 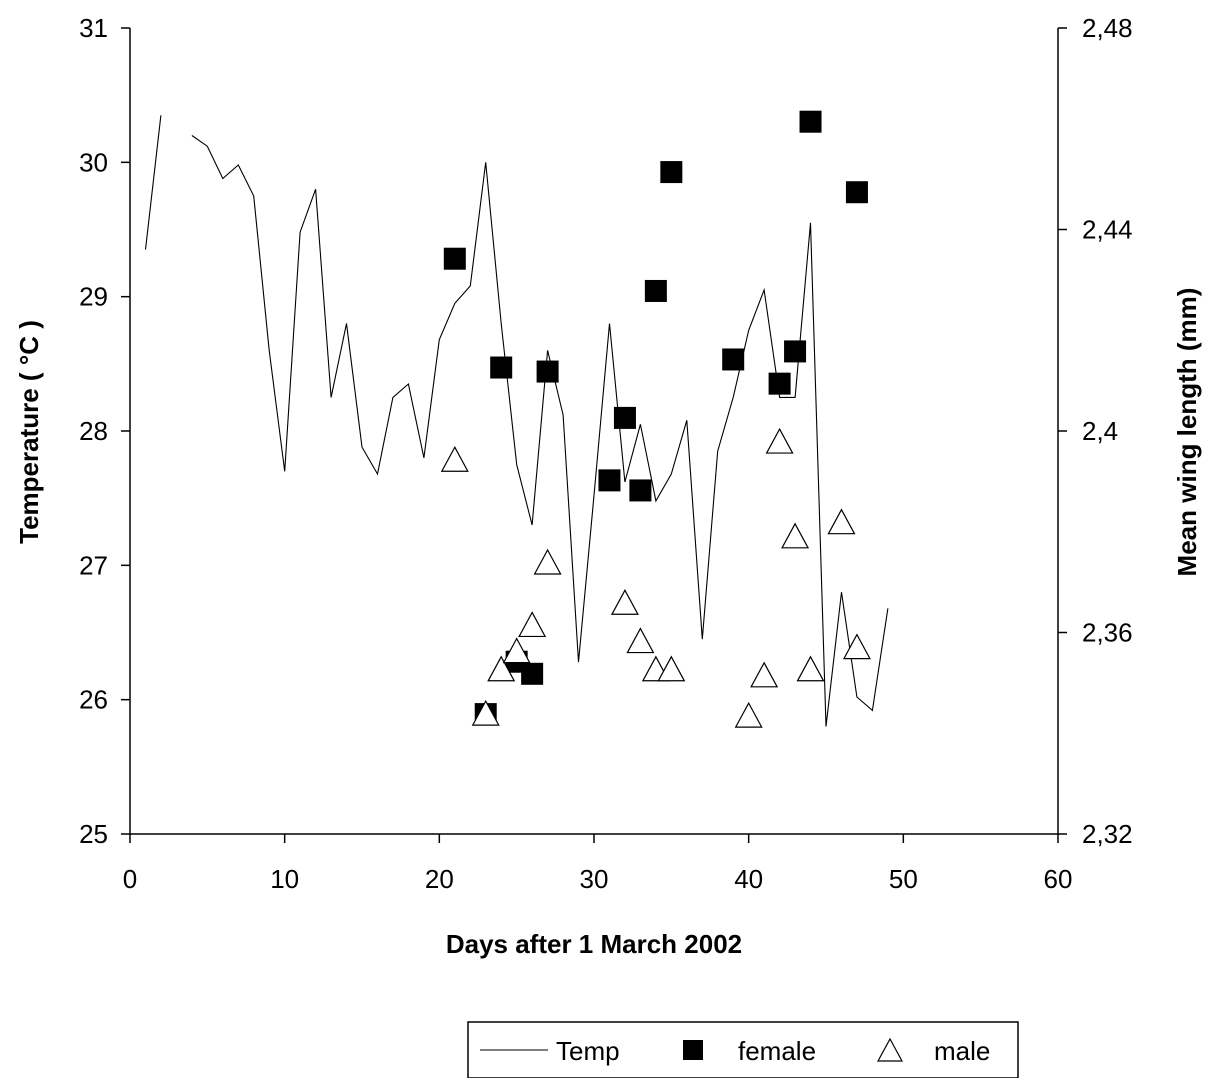 What do you see at coordinates (284, 879) in the screenshot?
I see `x-tick-label: 10` at bounding box center [284, 879].